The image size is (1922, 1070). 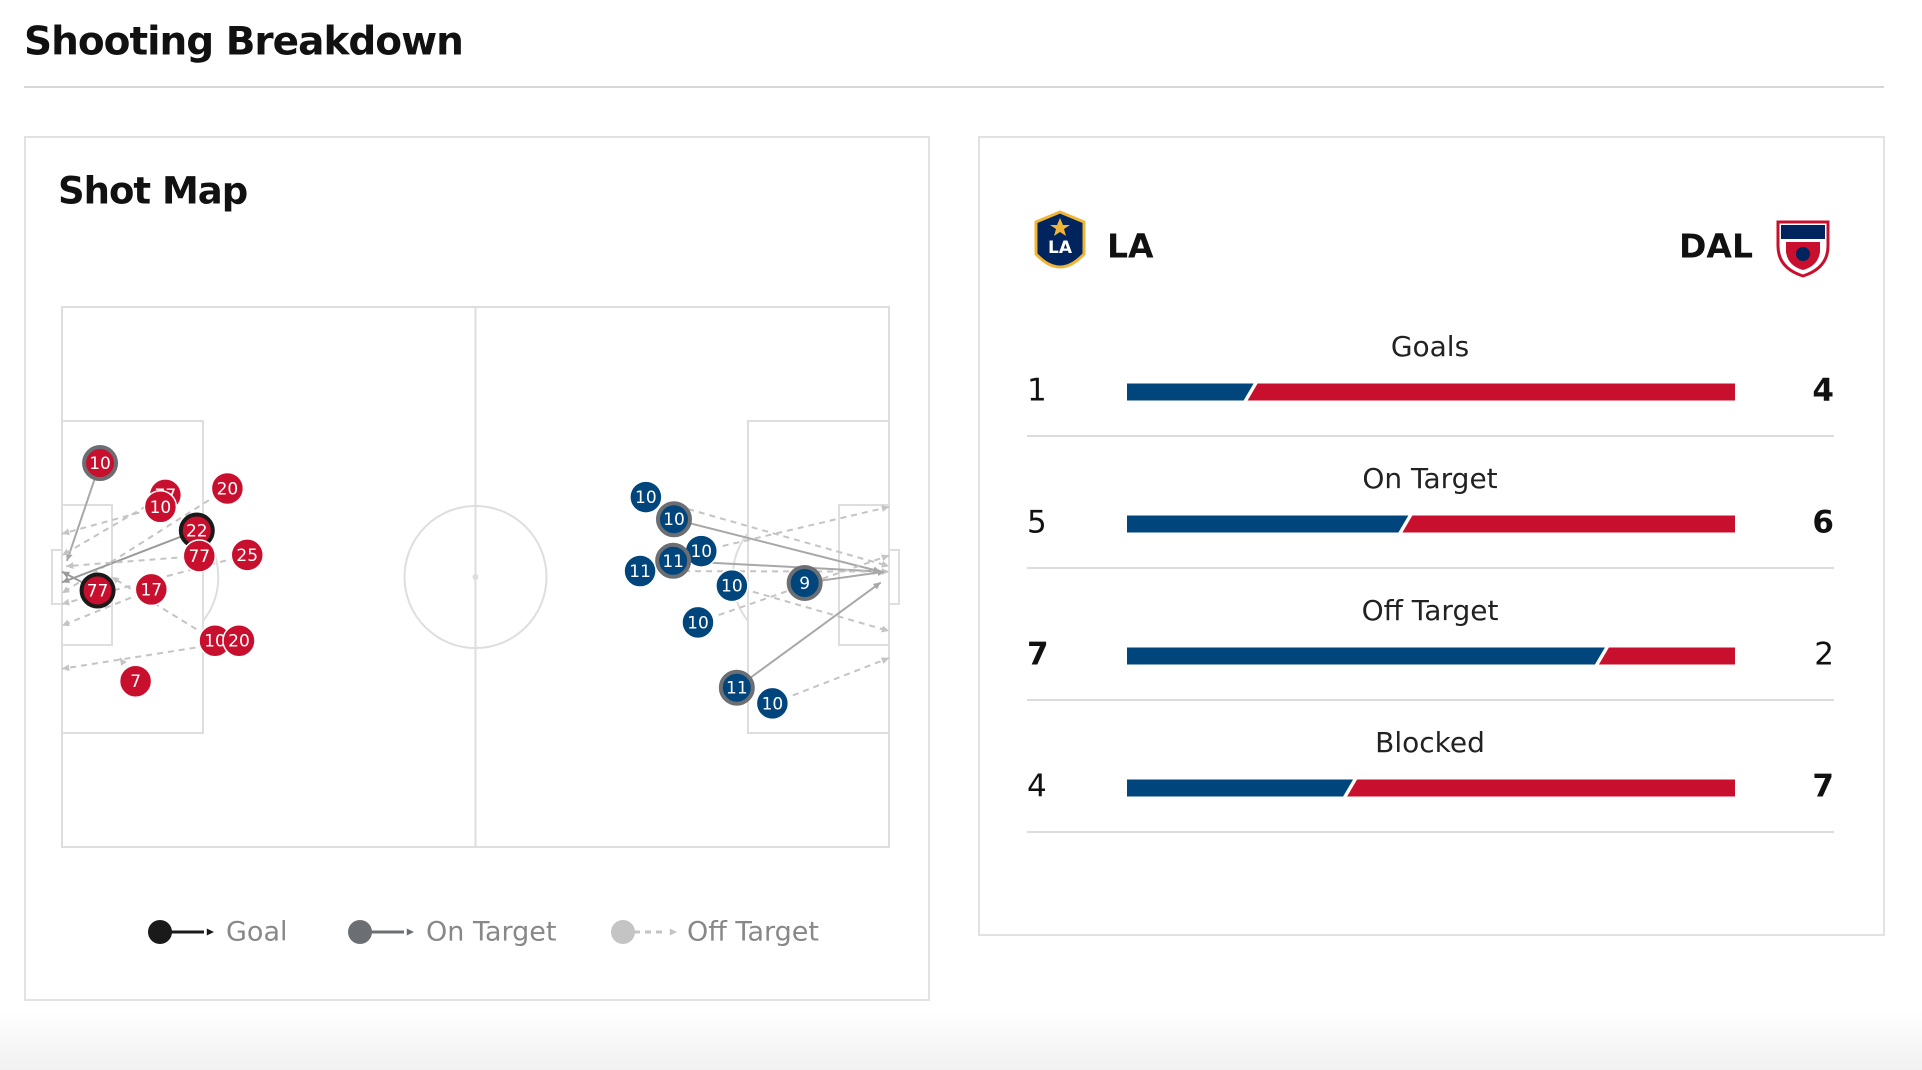 I want to click on shot: 7, so click(x=135, y=681).